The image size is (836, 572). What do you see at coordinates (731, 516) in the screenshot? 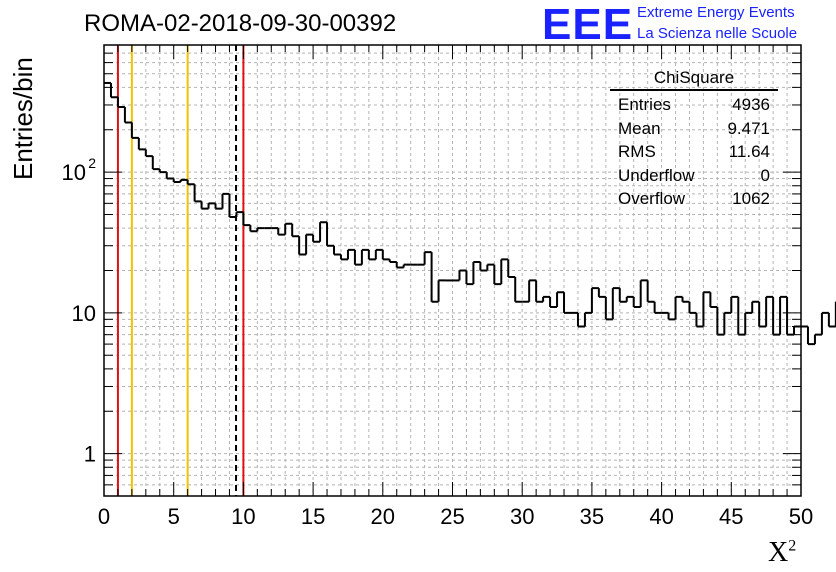
I see `x-tick-label: 45` at bounding box center [731, 516].